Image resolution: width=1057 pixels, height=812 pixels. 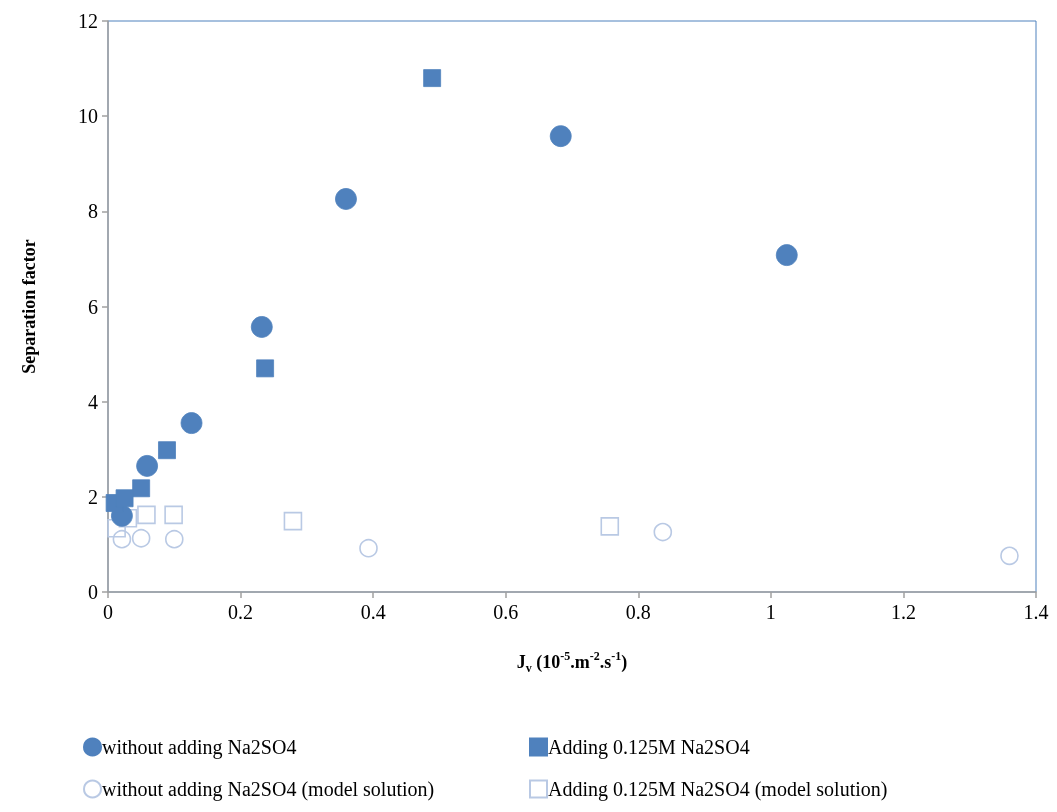 I want to click on y-tick-label: 10, so click(x=88, y=116).